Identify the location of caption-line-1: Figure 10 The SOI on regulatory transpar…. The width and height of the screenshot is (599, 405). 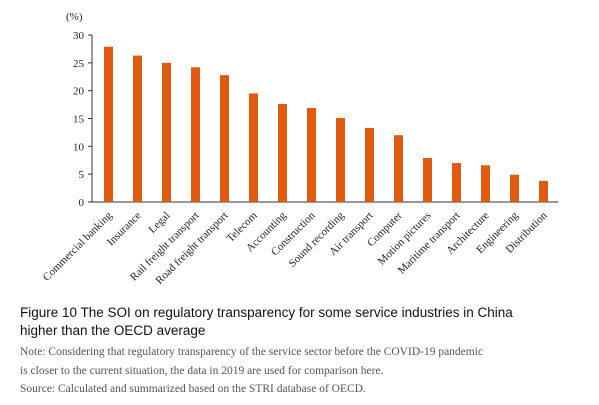
(266, 312).